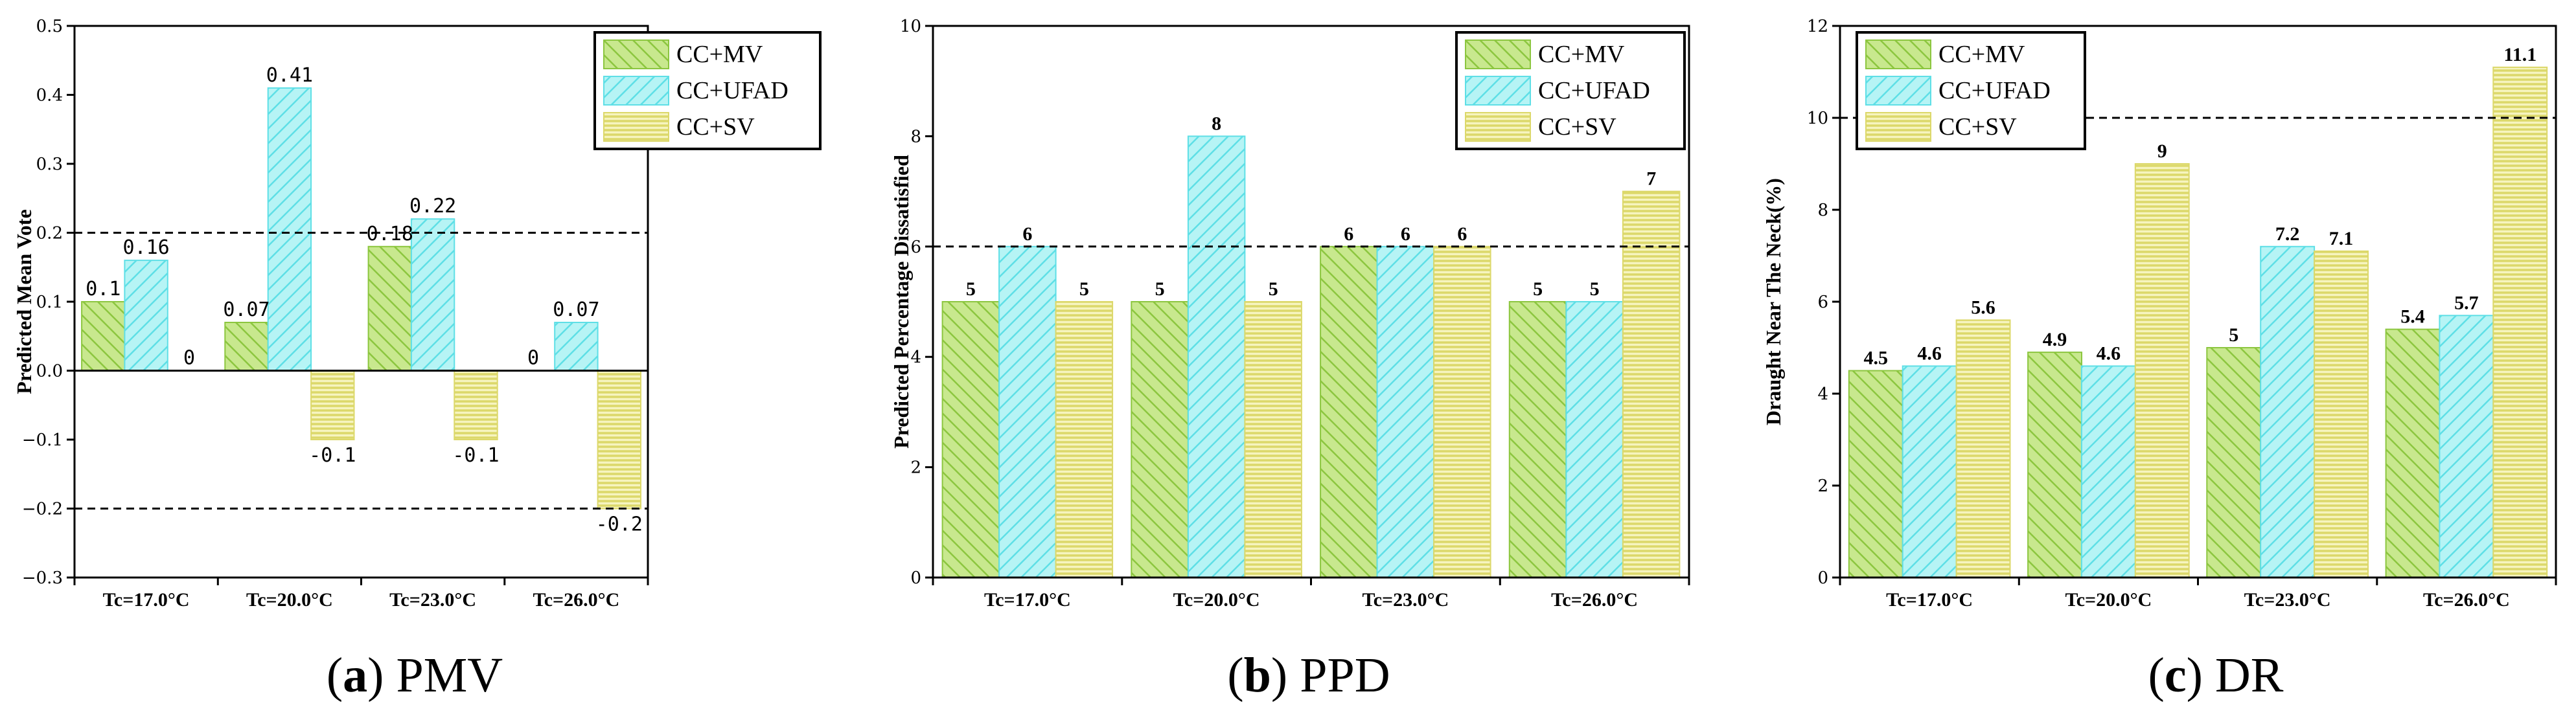 The image size is (2576, 707). I want to click on pmv-x-category-label-3: Tc=23.0°C, so click(433, 600).